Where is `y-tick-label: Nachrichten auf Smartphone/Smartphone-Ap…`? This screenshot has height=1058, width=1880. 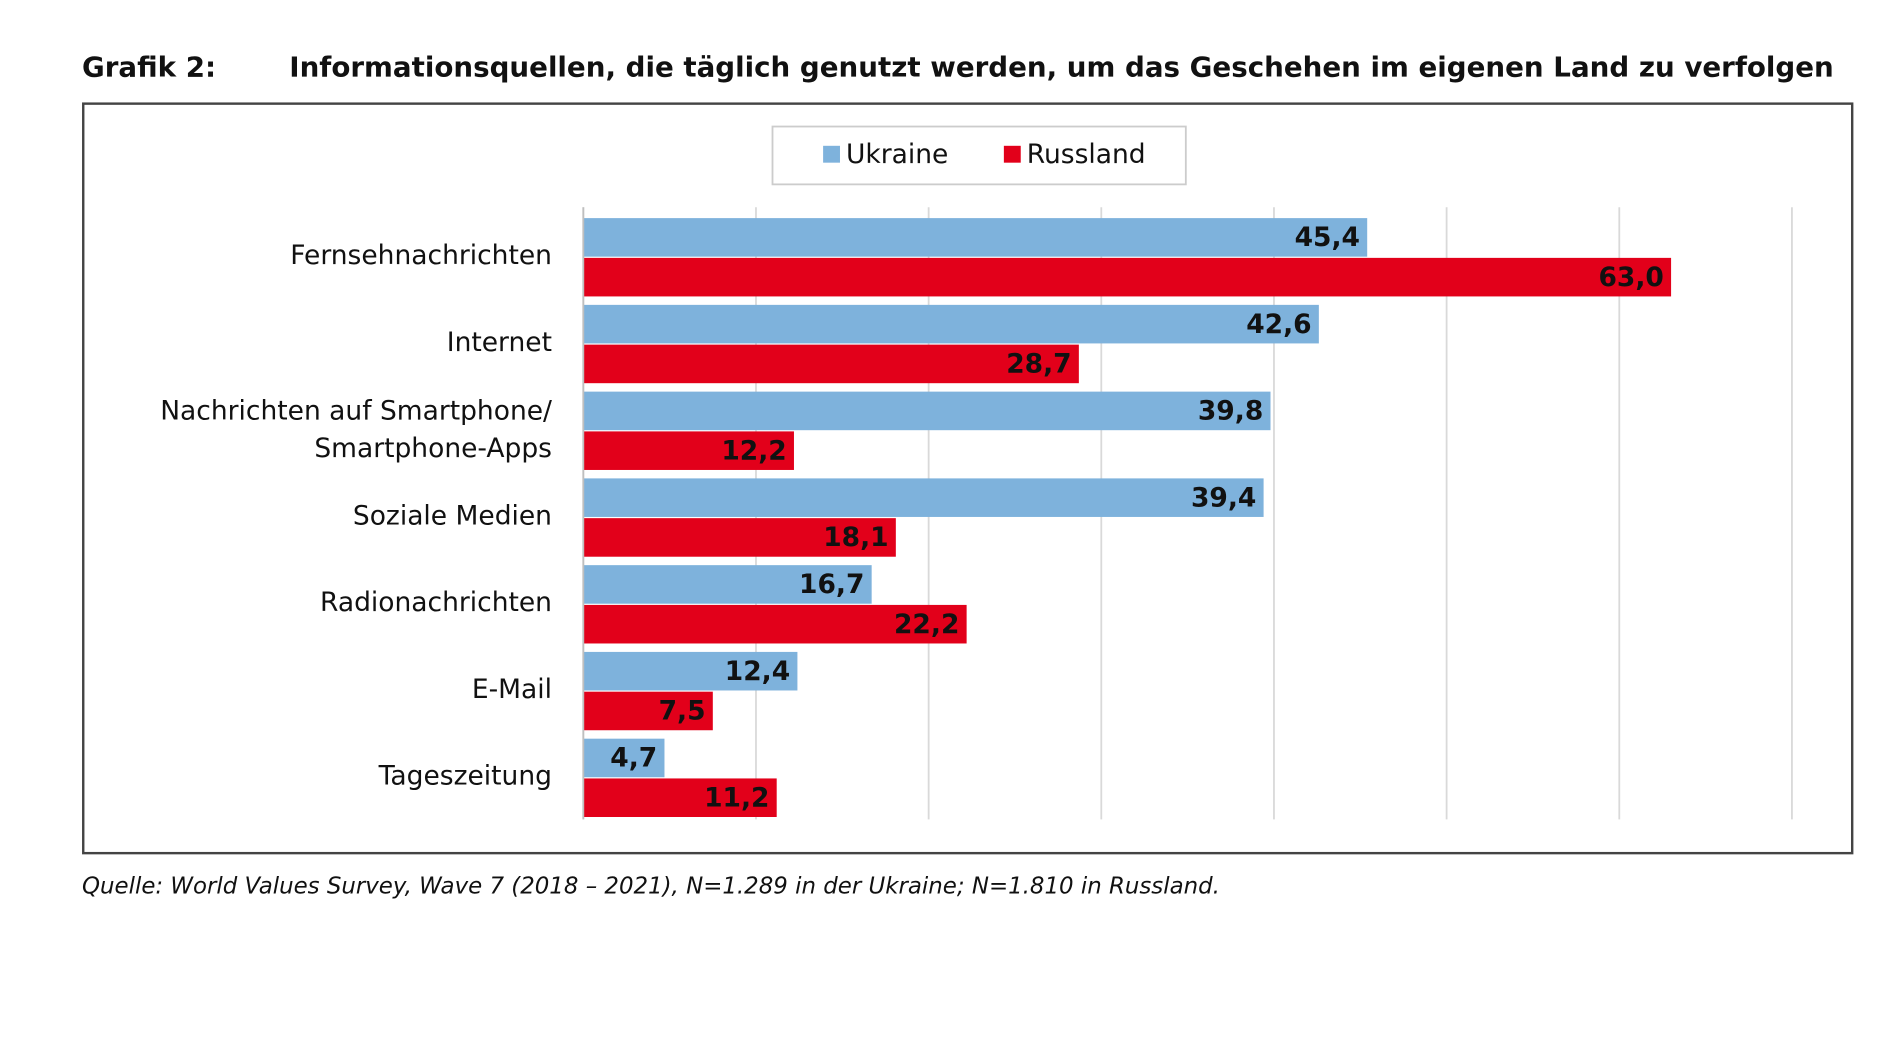
y-tick-label: Nachrichten auf Smartphone/Smartphone-Ap… is located at coordinates (356, 429).